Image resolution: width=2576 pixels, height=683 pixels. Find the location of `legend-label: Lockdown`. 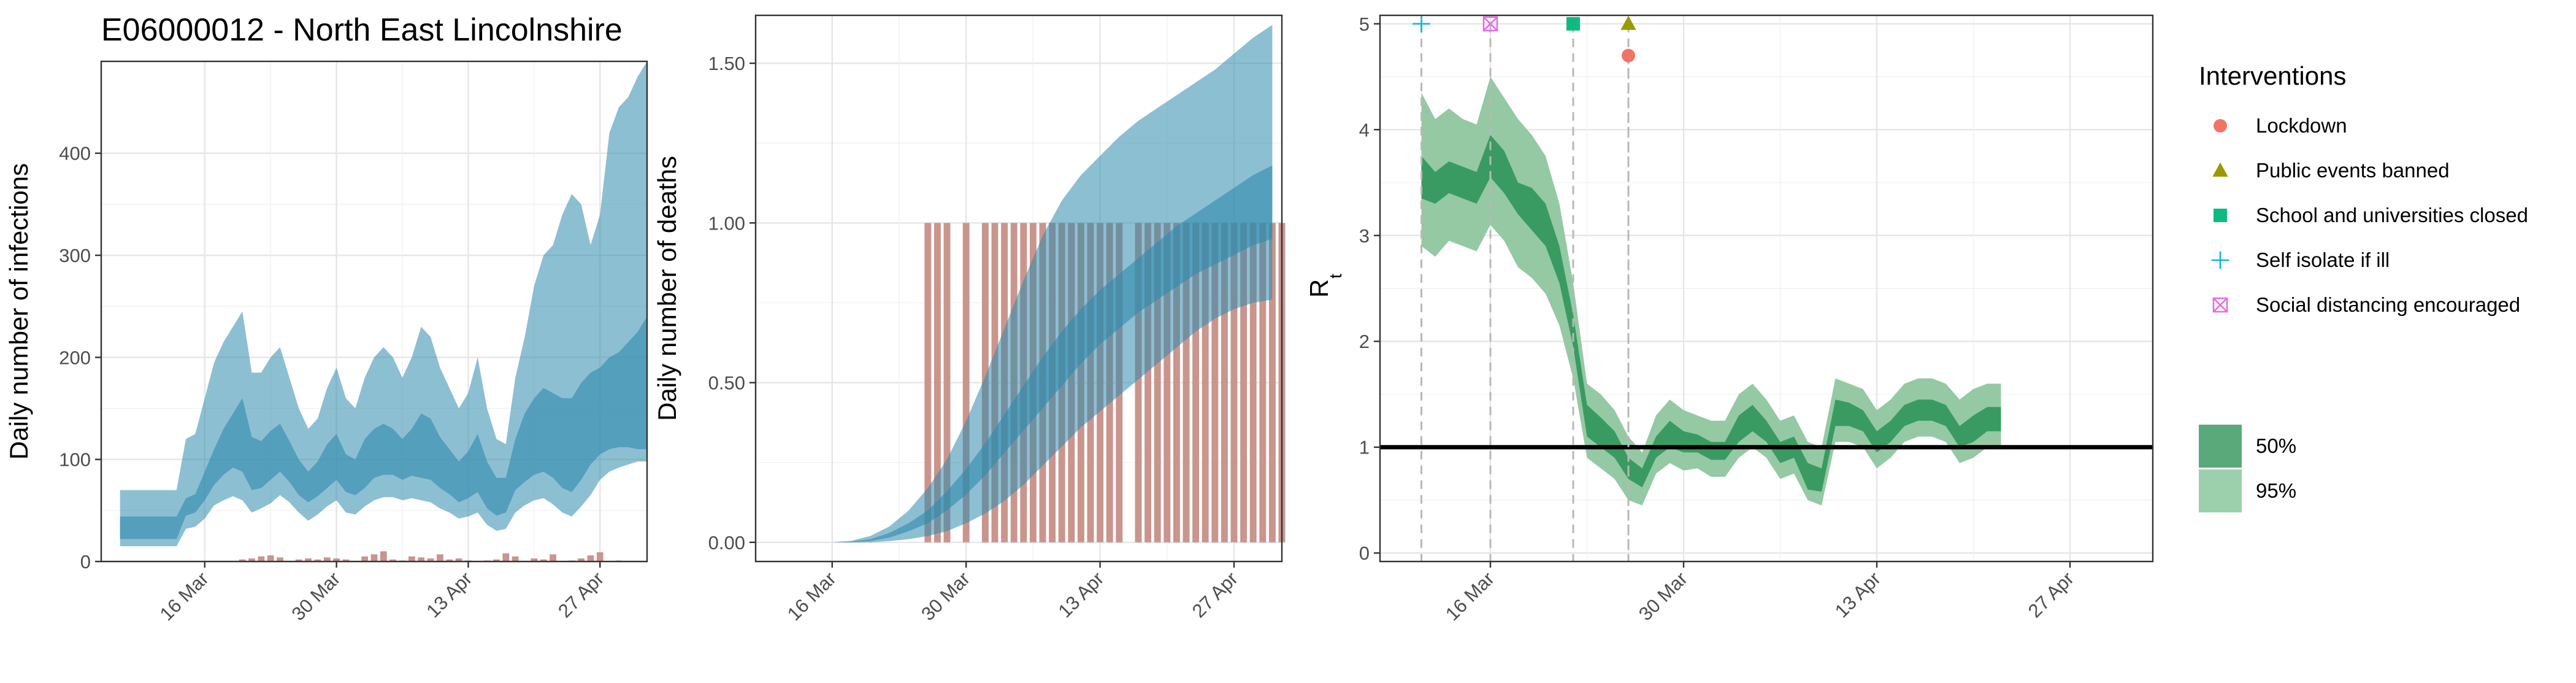

legend-label: Lockdown is located at coordinates (2301, 126).